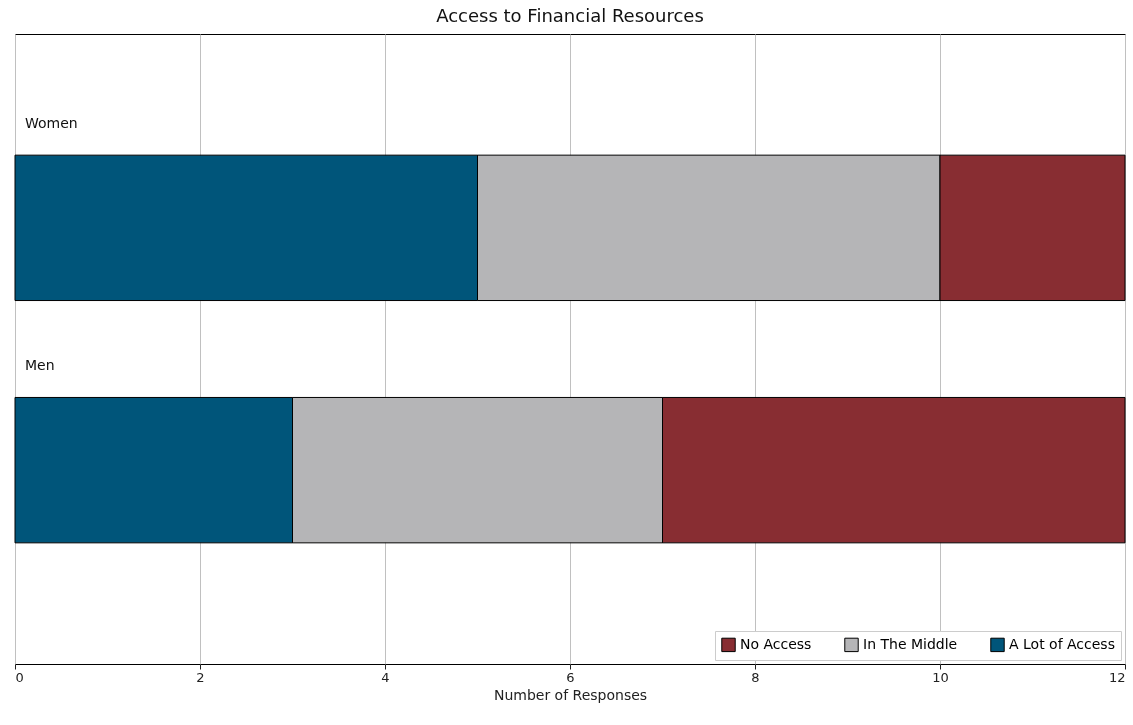  I want to click on x-tick-label: 10, so click(940, 677).